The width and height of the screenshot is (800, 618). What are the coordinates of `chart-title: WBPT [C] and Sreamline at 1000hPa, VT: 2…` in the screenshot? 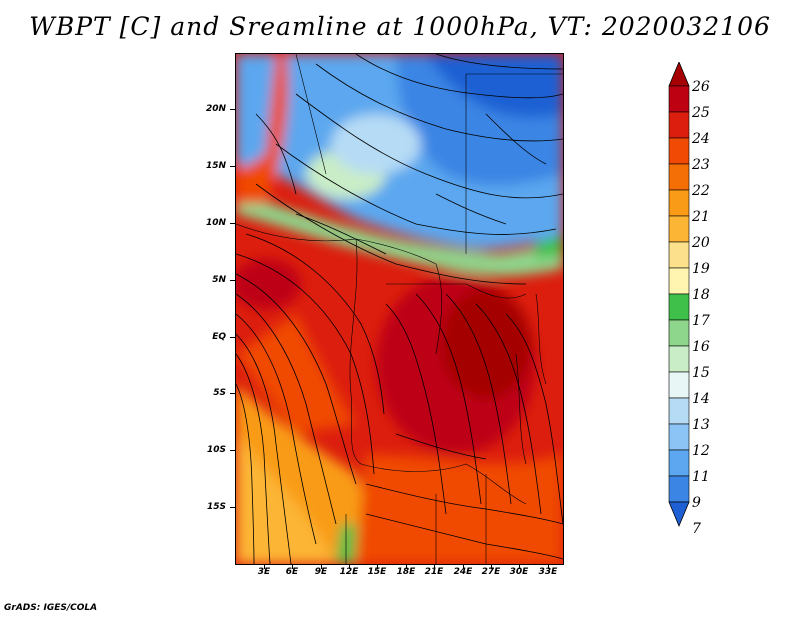 It's located at (400, 26).